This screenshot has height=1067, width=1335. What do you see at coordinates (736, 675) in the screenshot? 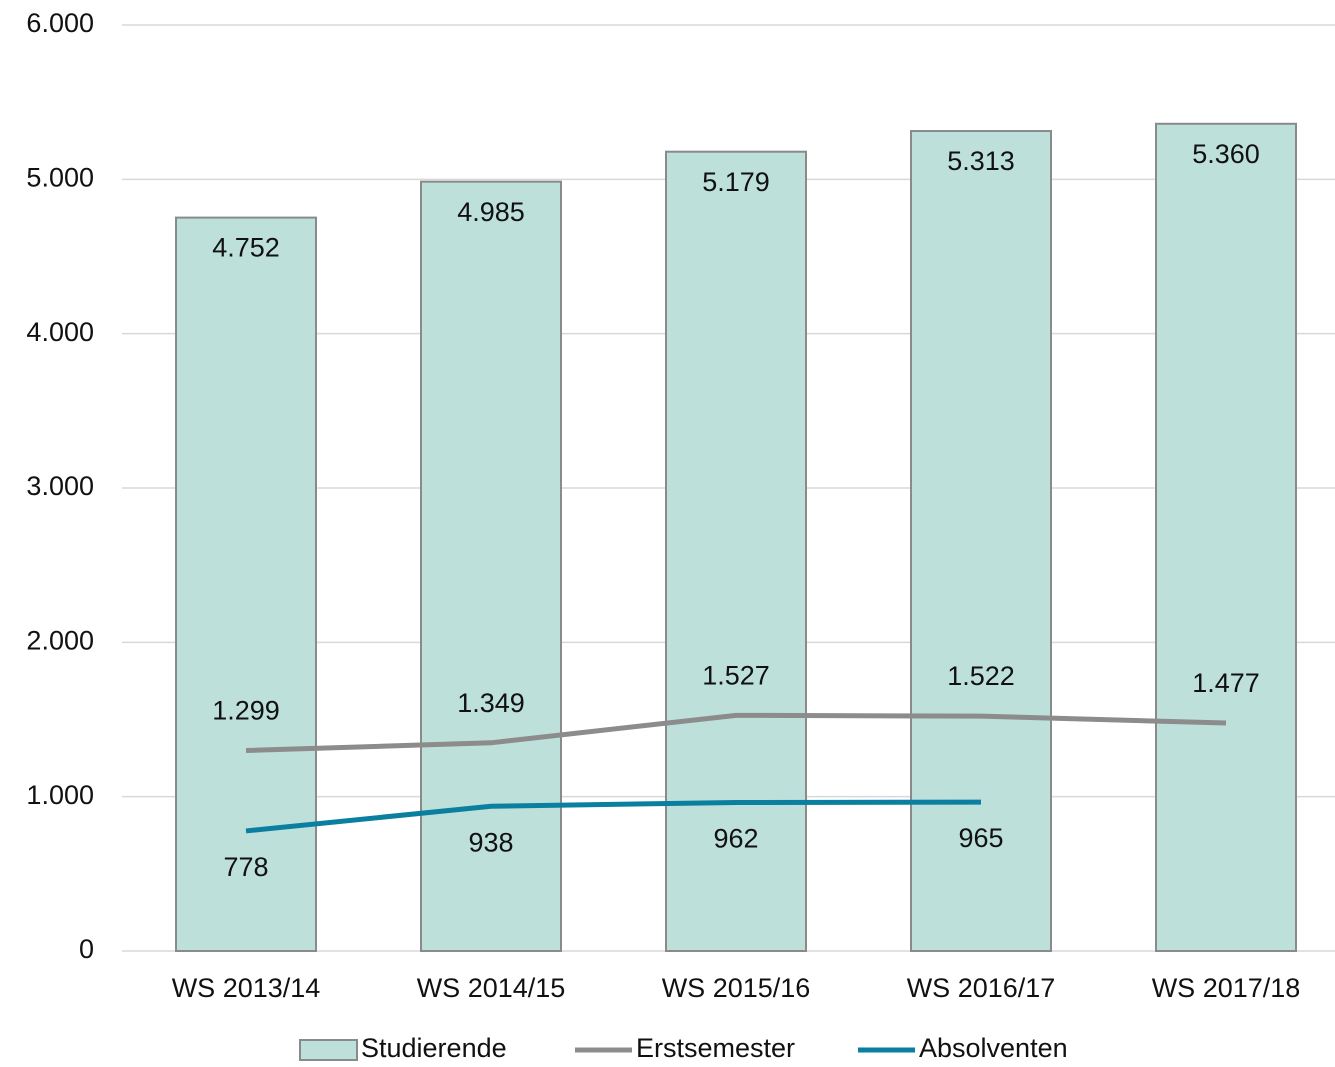
I see `data-label: 1.527` at bounding box center [736, 675].